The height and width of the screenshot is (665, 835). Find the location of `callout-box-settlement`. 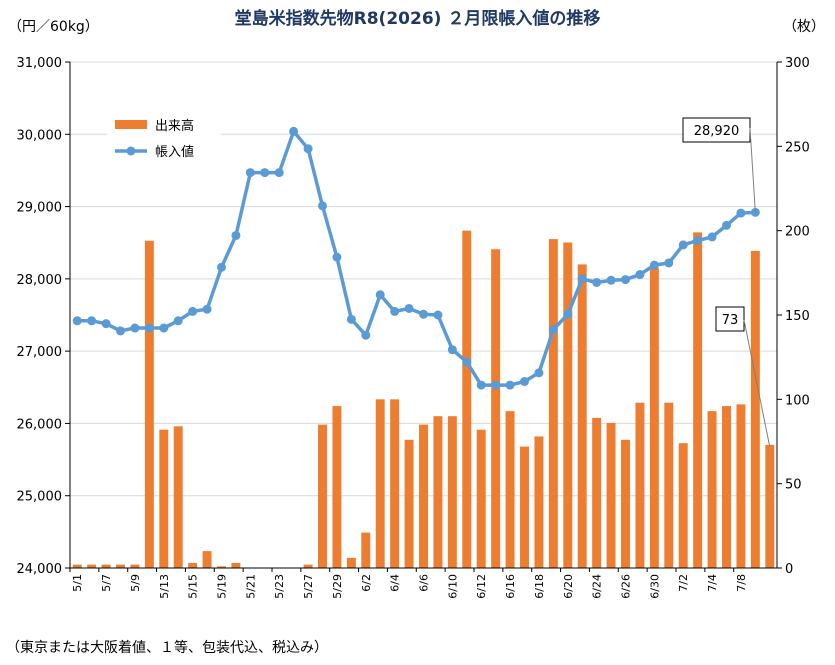

callout-box-settlement is located at coordinates (716, 130).